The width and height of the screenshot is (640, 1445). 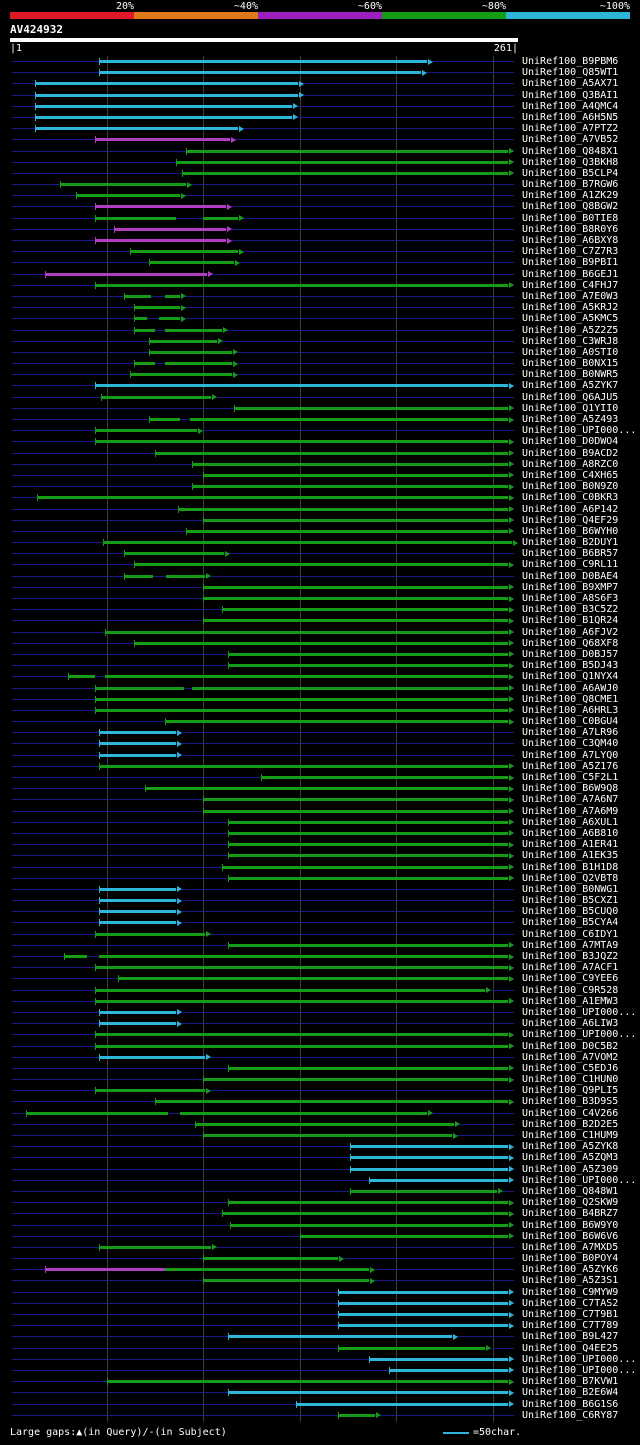 I want to click on hit-label: UniRef100_C9RL11, so click(x=570, y=565).